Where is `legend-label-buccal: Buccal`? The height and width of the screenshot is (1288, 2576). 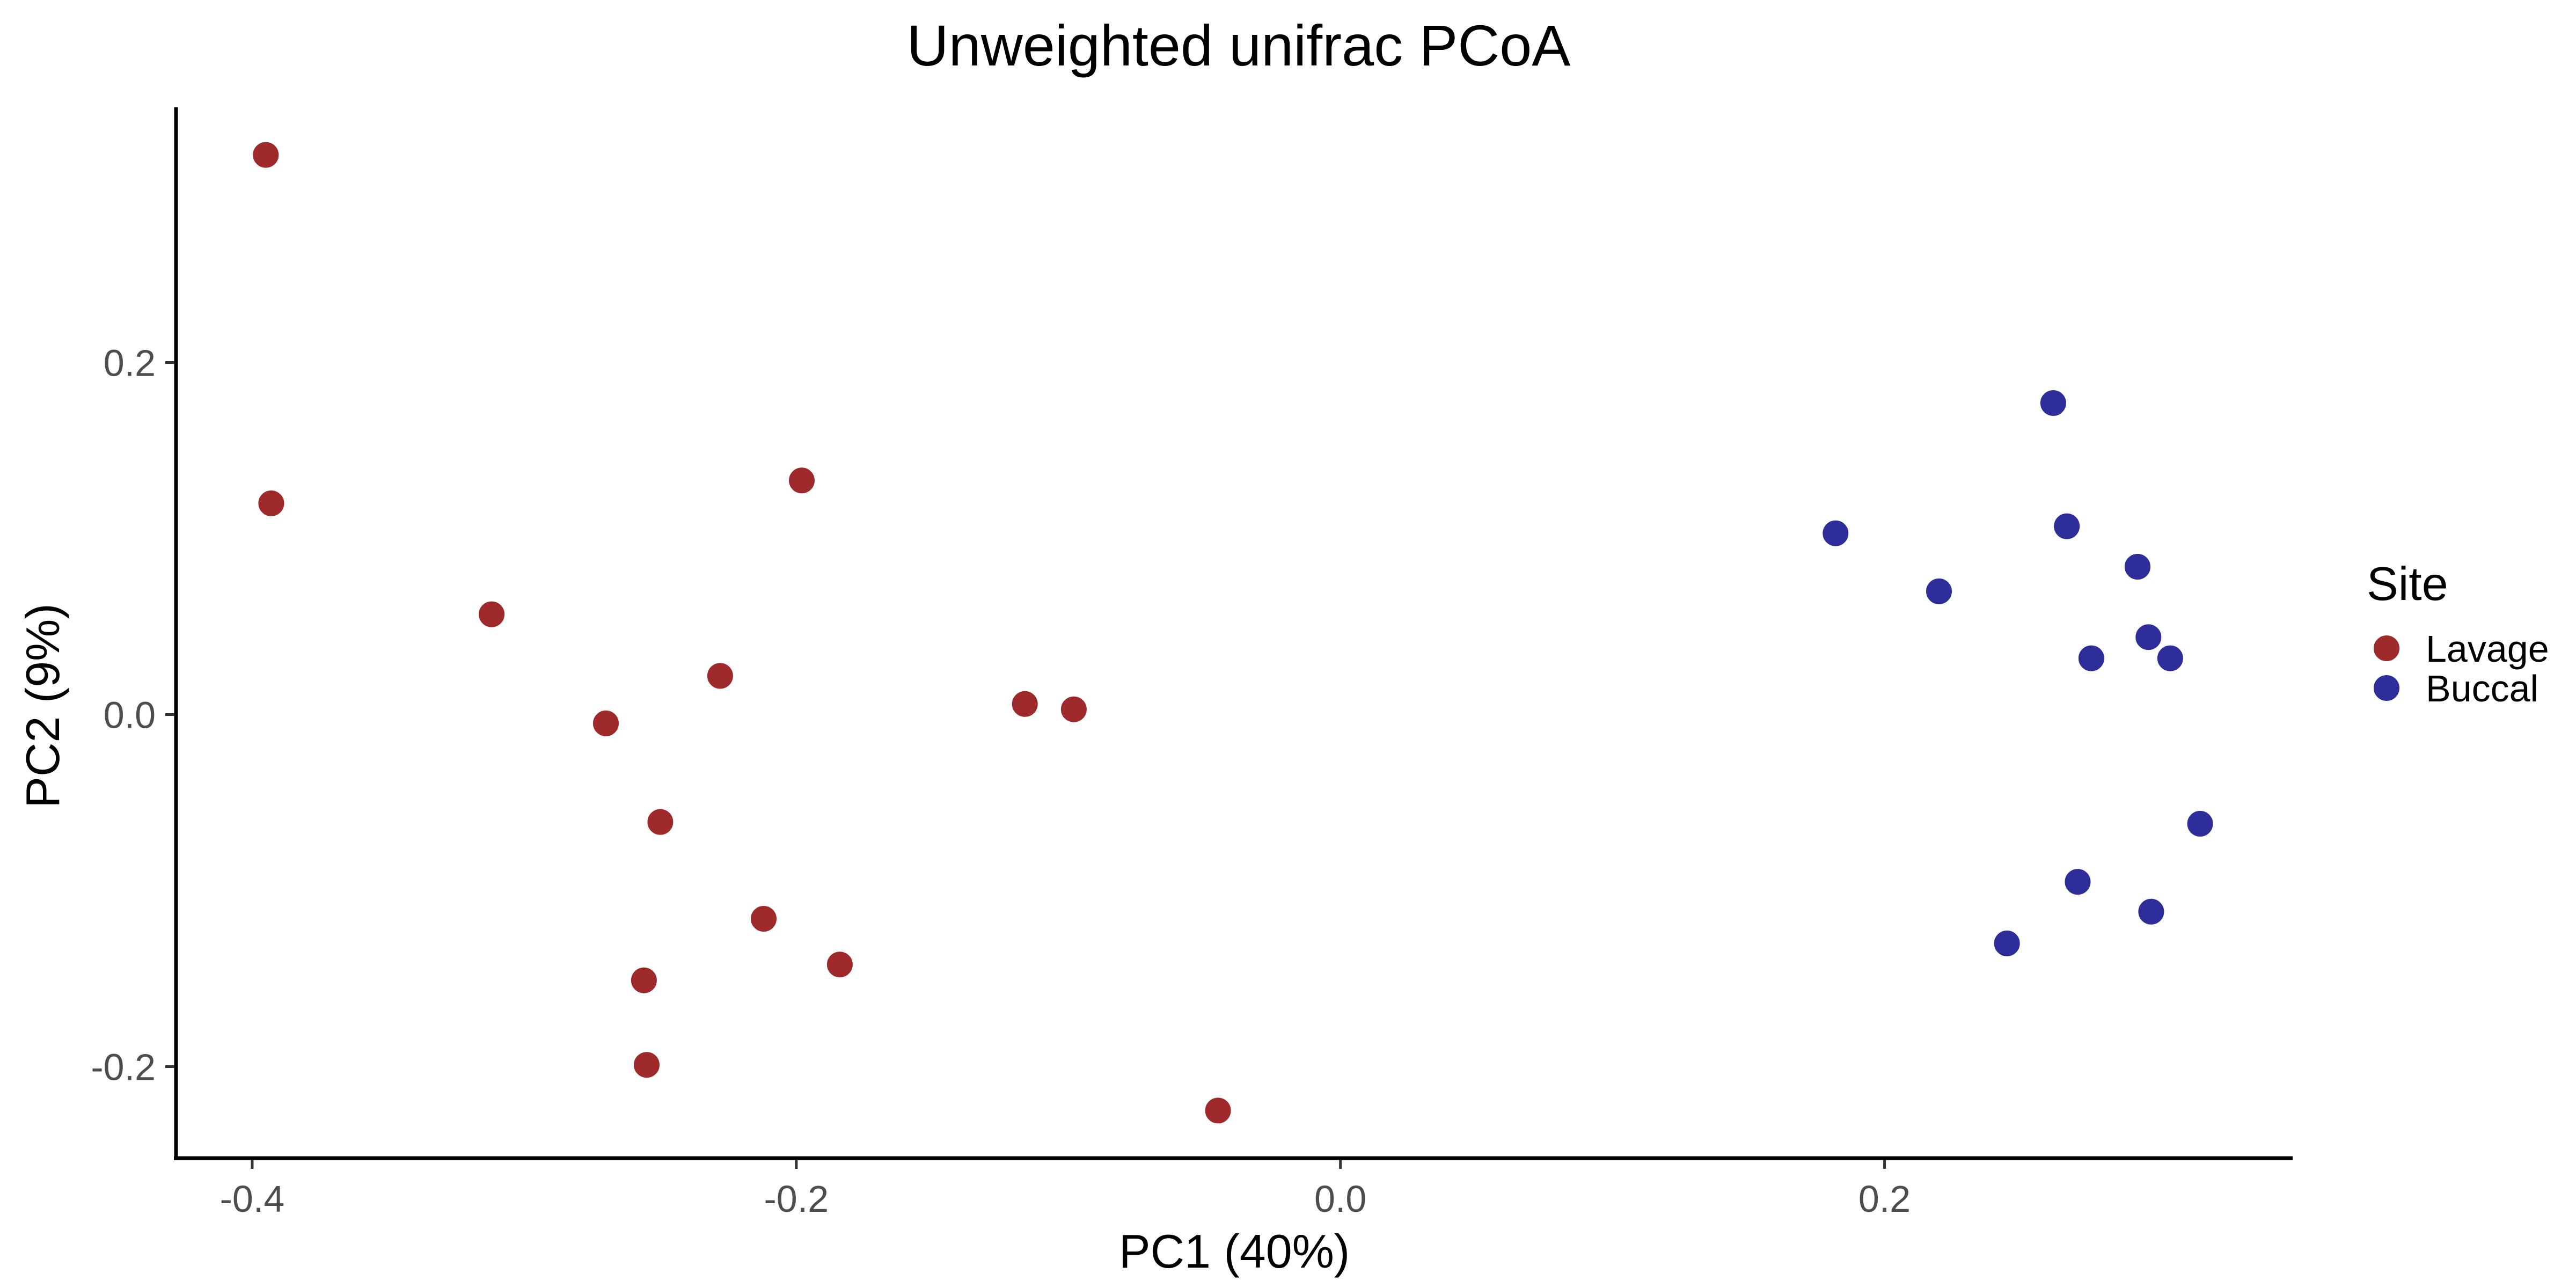 legend-label-buccal: Buccal is located at coordinates (2482, 688).